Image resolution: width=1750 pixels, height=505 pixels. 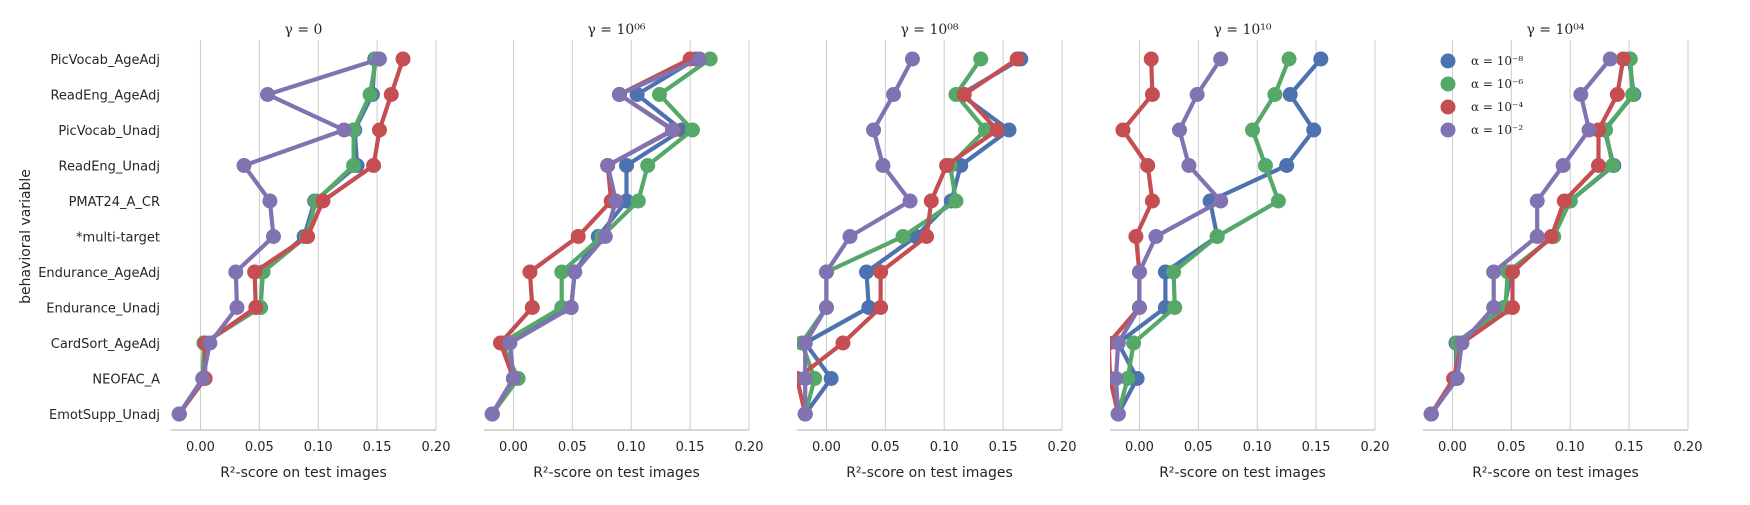 I want to click on legend-label: α = 10⁻⁶, so click(x=1497, y=84).